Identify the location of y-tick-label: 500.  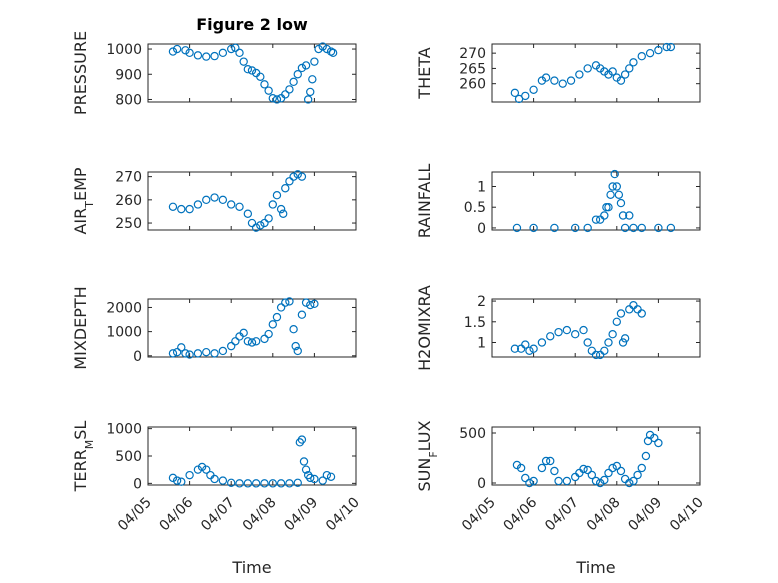
(128, 457).